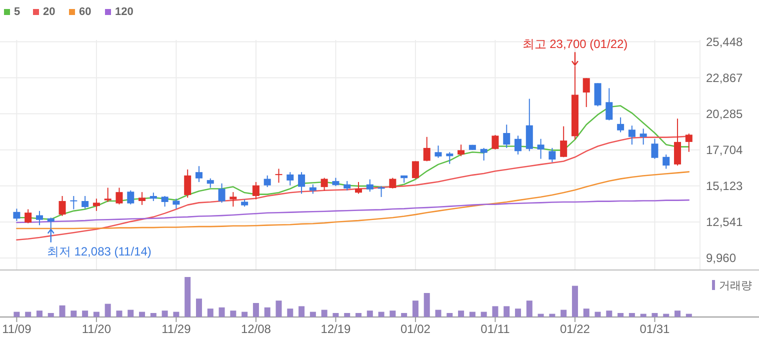 The height and width of the screenshot is (341, 759). Describe the element at coordinates (725, 150) in the screenshot. I see `y-tick-label: 17,704` at that location.